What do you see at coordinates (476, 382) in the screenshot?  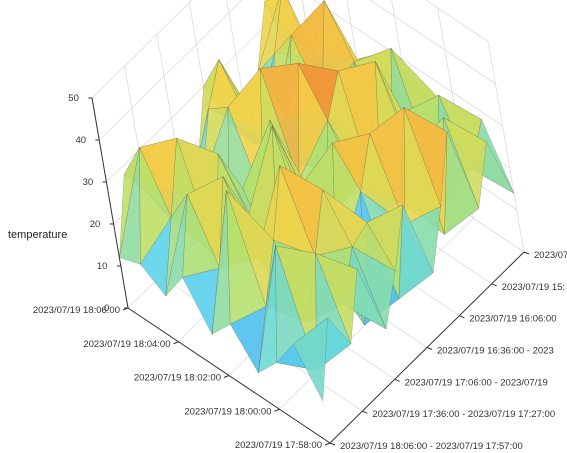 I see `x-tick-label: 2023/07/19 17:06:00 - 2023/07/19` at bounding box center [476, 382].